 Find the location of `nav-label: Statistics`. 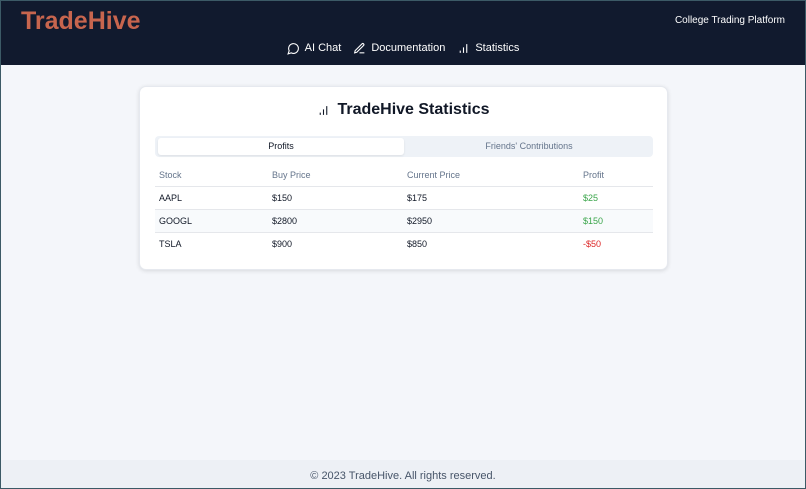

nav-label: Statistics is located at coordinates (497, 48).